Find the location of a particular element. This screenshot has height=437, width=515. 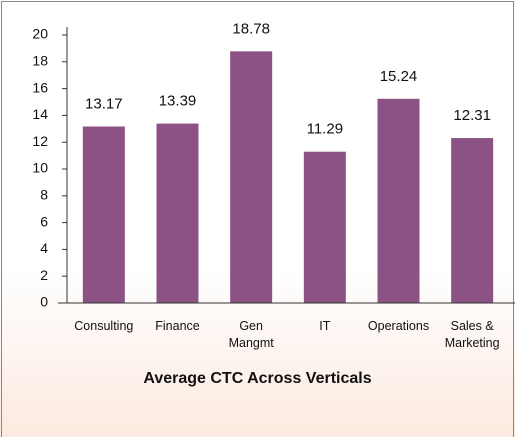

y-tick-label: 8 is located at coordinates (44, 195).